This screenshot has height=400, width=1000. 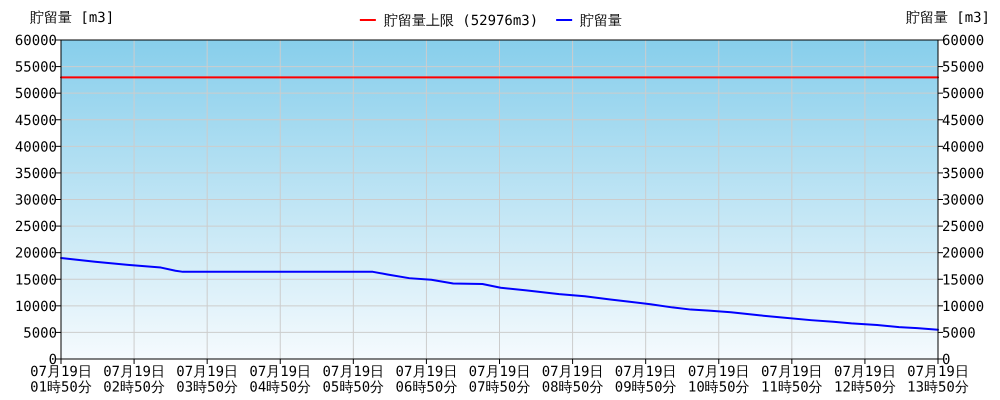 What do you see at coordinates (427, 380) in the screenshot?
I see `x-tick-label: 07月19日 06時50分` at bounding box center [427, 380].